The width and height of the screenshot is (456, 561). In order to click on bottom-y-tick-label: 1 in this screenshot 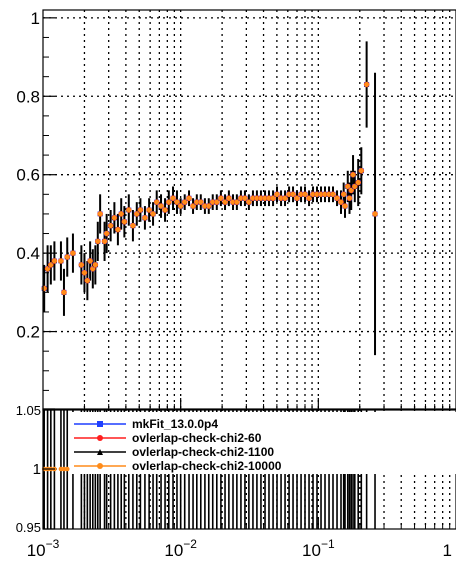, I will do `click(37, 469)`.